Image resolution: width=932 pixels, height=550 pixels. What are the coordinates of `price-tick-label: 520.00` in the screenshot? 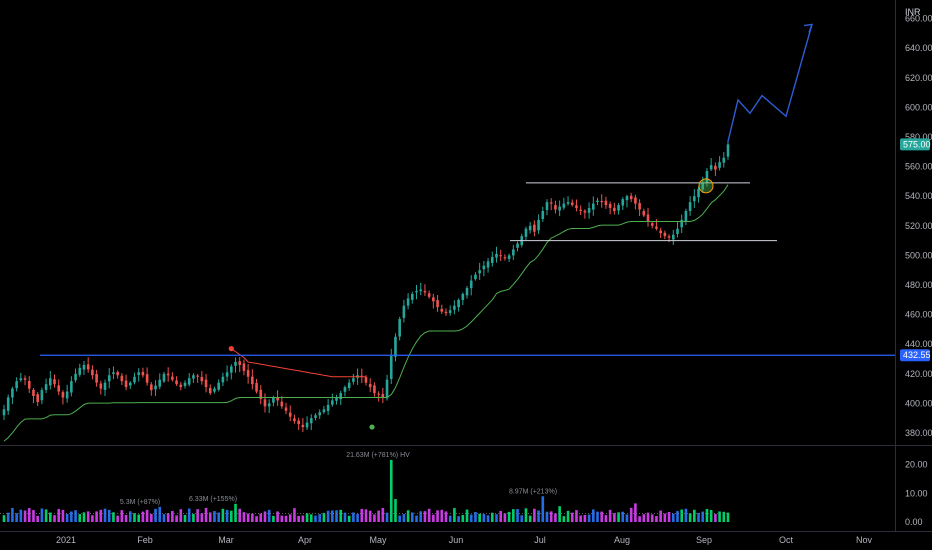 It's located at (918, 226).